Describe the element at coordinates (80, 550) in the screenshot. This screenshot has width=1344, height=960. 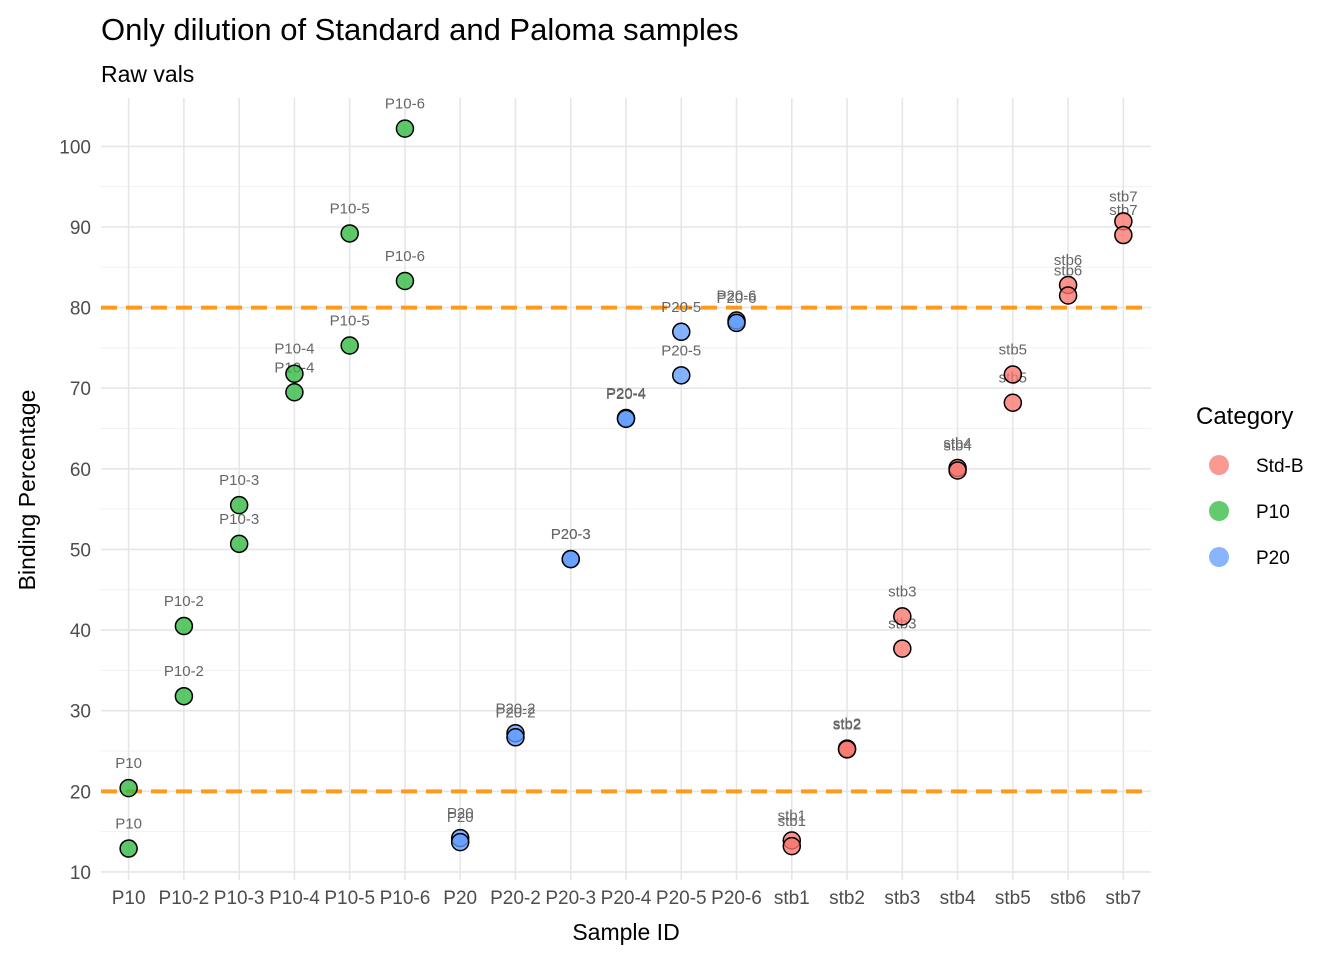
I see `y-tick-label: 50` at that location.